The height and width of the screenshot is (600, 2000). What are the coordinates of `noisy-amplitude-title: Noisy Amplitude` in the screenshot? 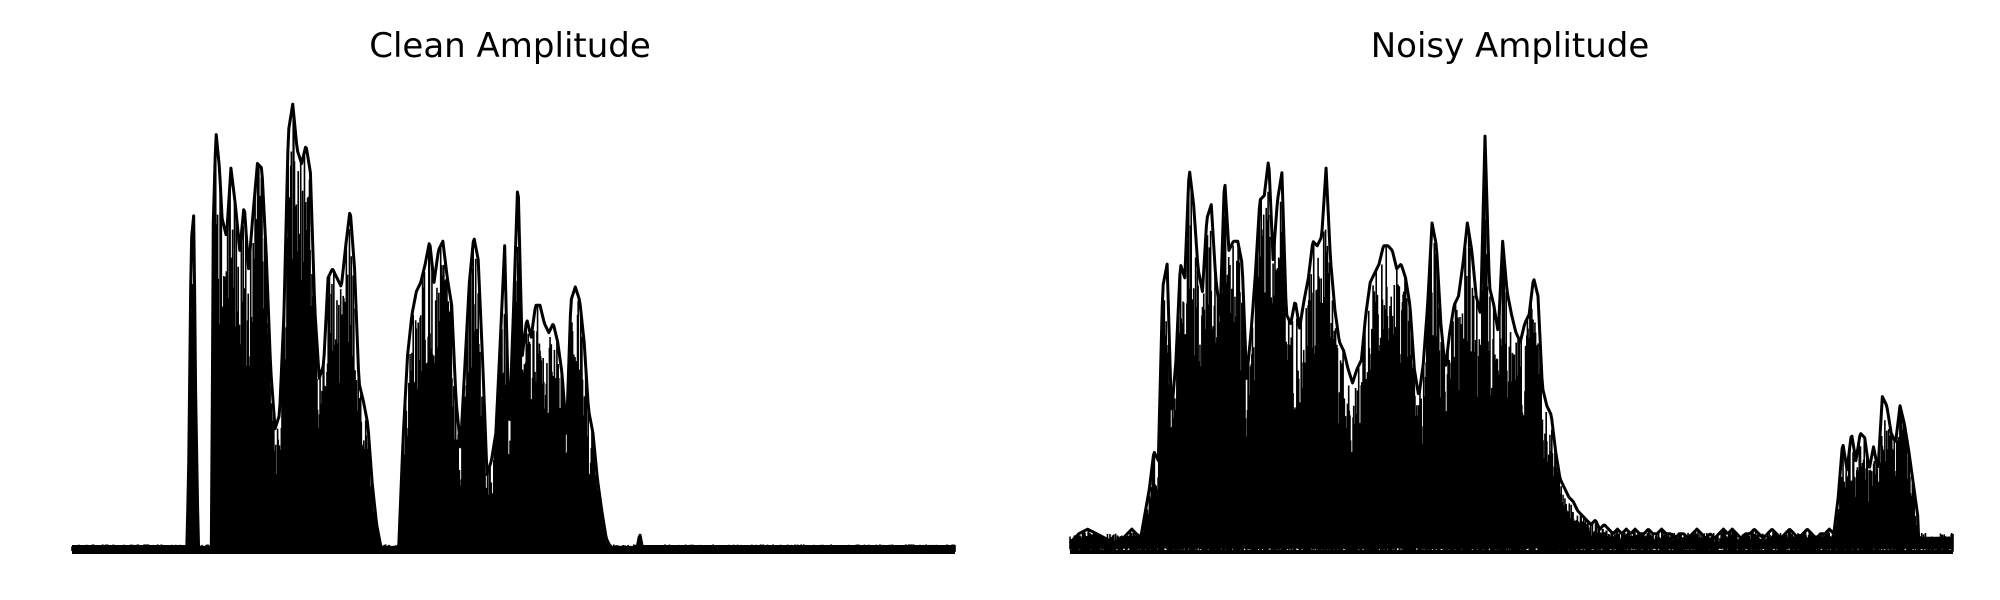 It's located at (1510, 46).